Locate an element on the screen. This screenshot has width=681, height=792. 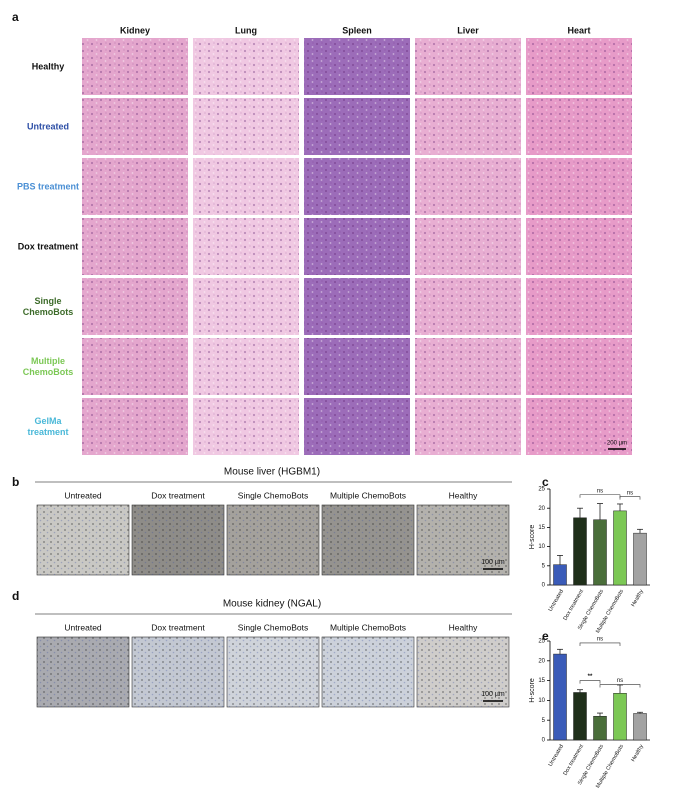
y-tick-label: 0 is located at coordinates (544, 586).